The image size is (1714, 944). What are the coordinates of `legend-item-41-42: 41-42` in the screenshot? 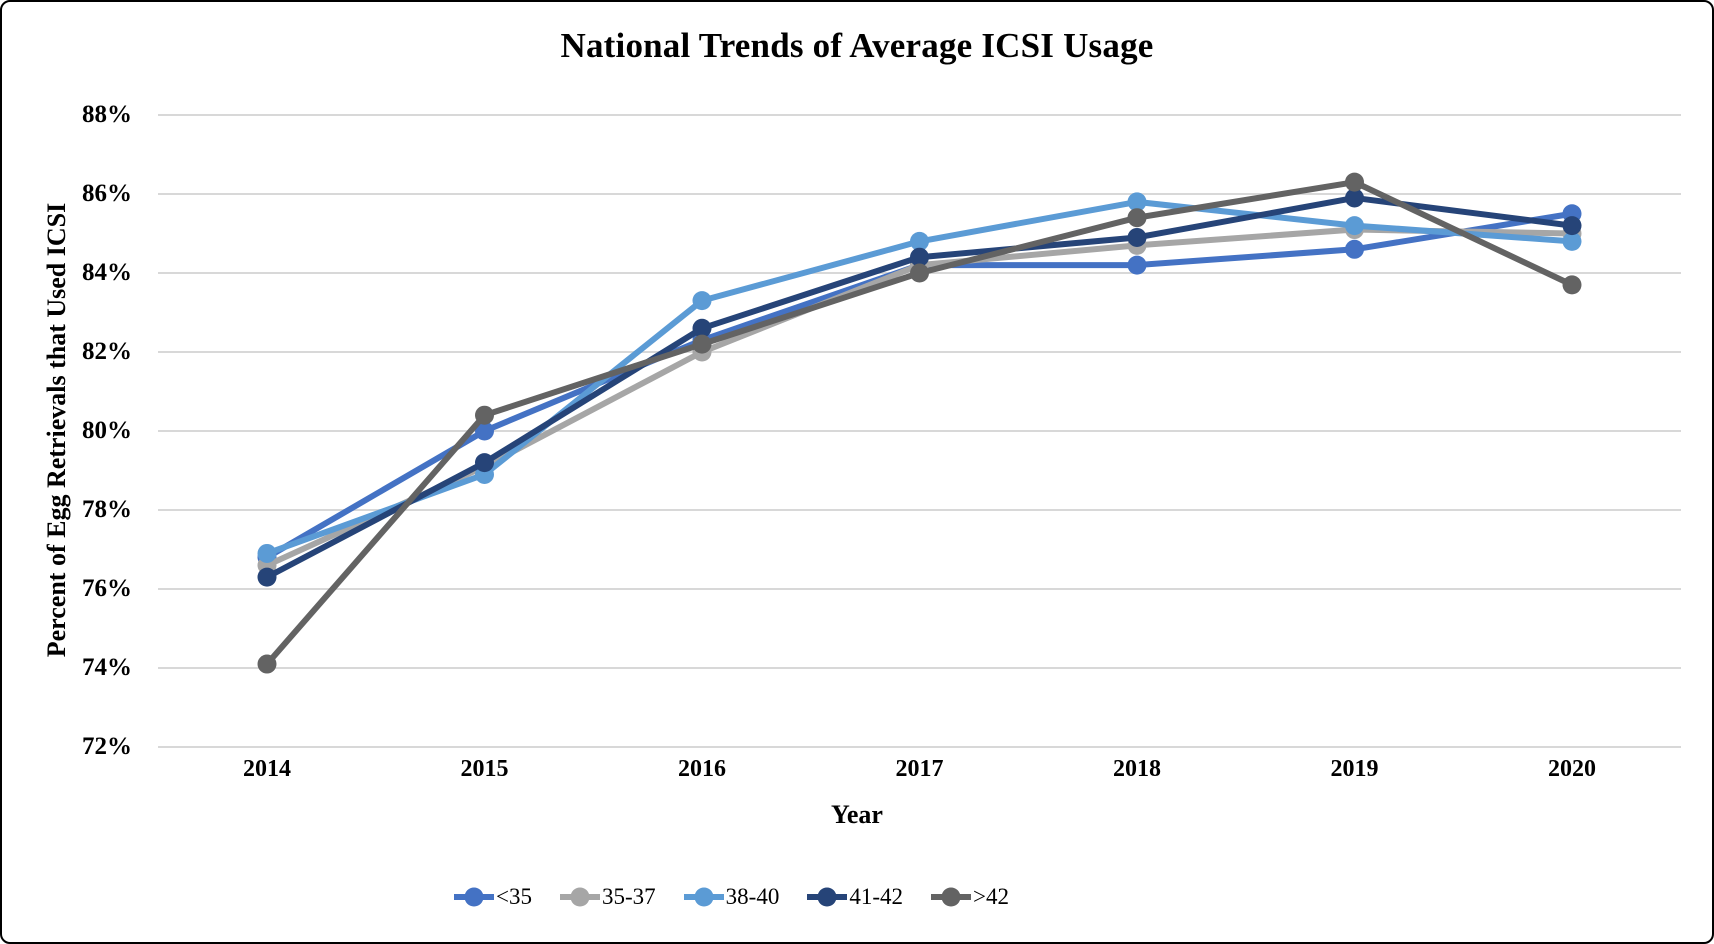 It's located at (855, 897).